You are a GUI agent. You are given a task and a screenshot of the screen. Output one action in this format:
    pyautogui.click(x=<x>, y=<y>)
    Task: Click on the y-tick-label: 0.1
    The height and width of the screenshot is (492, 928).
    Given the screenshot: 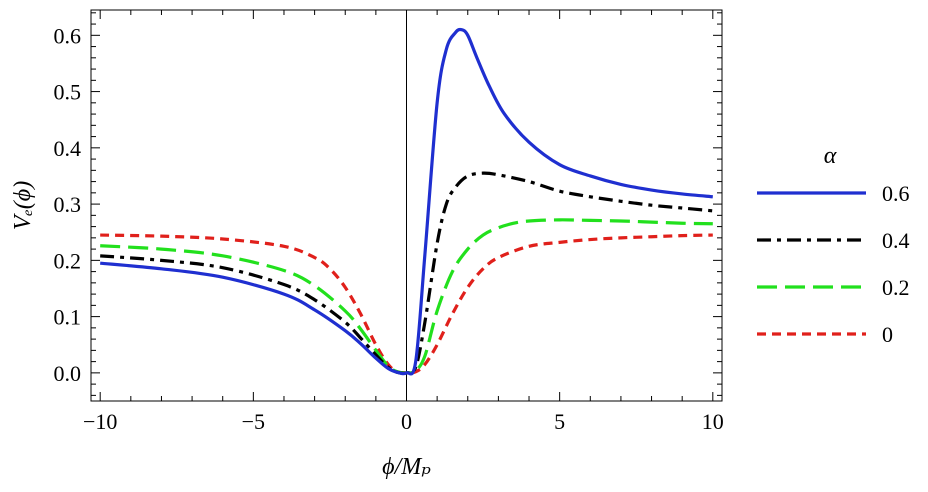 What is the action you would take?
    pyautogui.click(x=68, y=317)
    